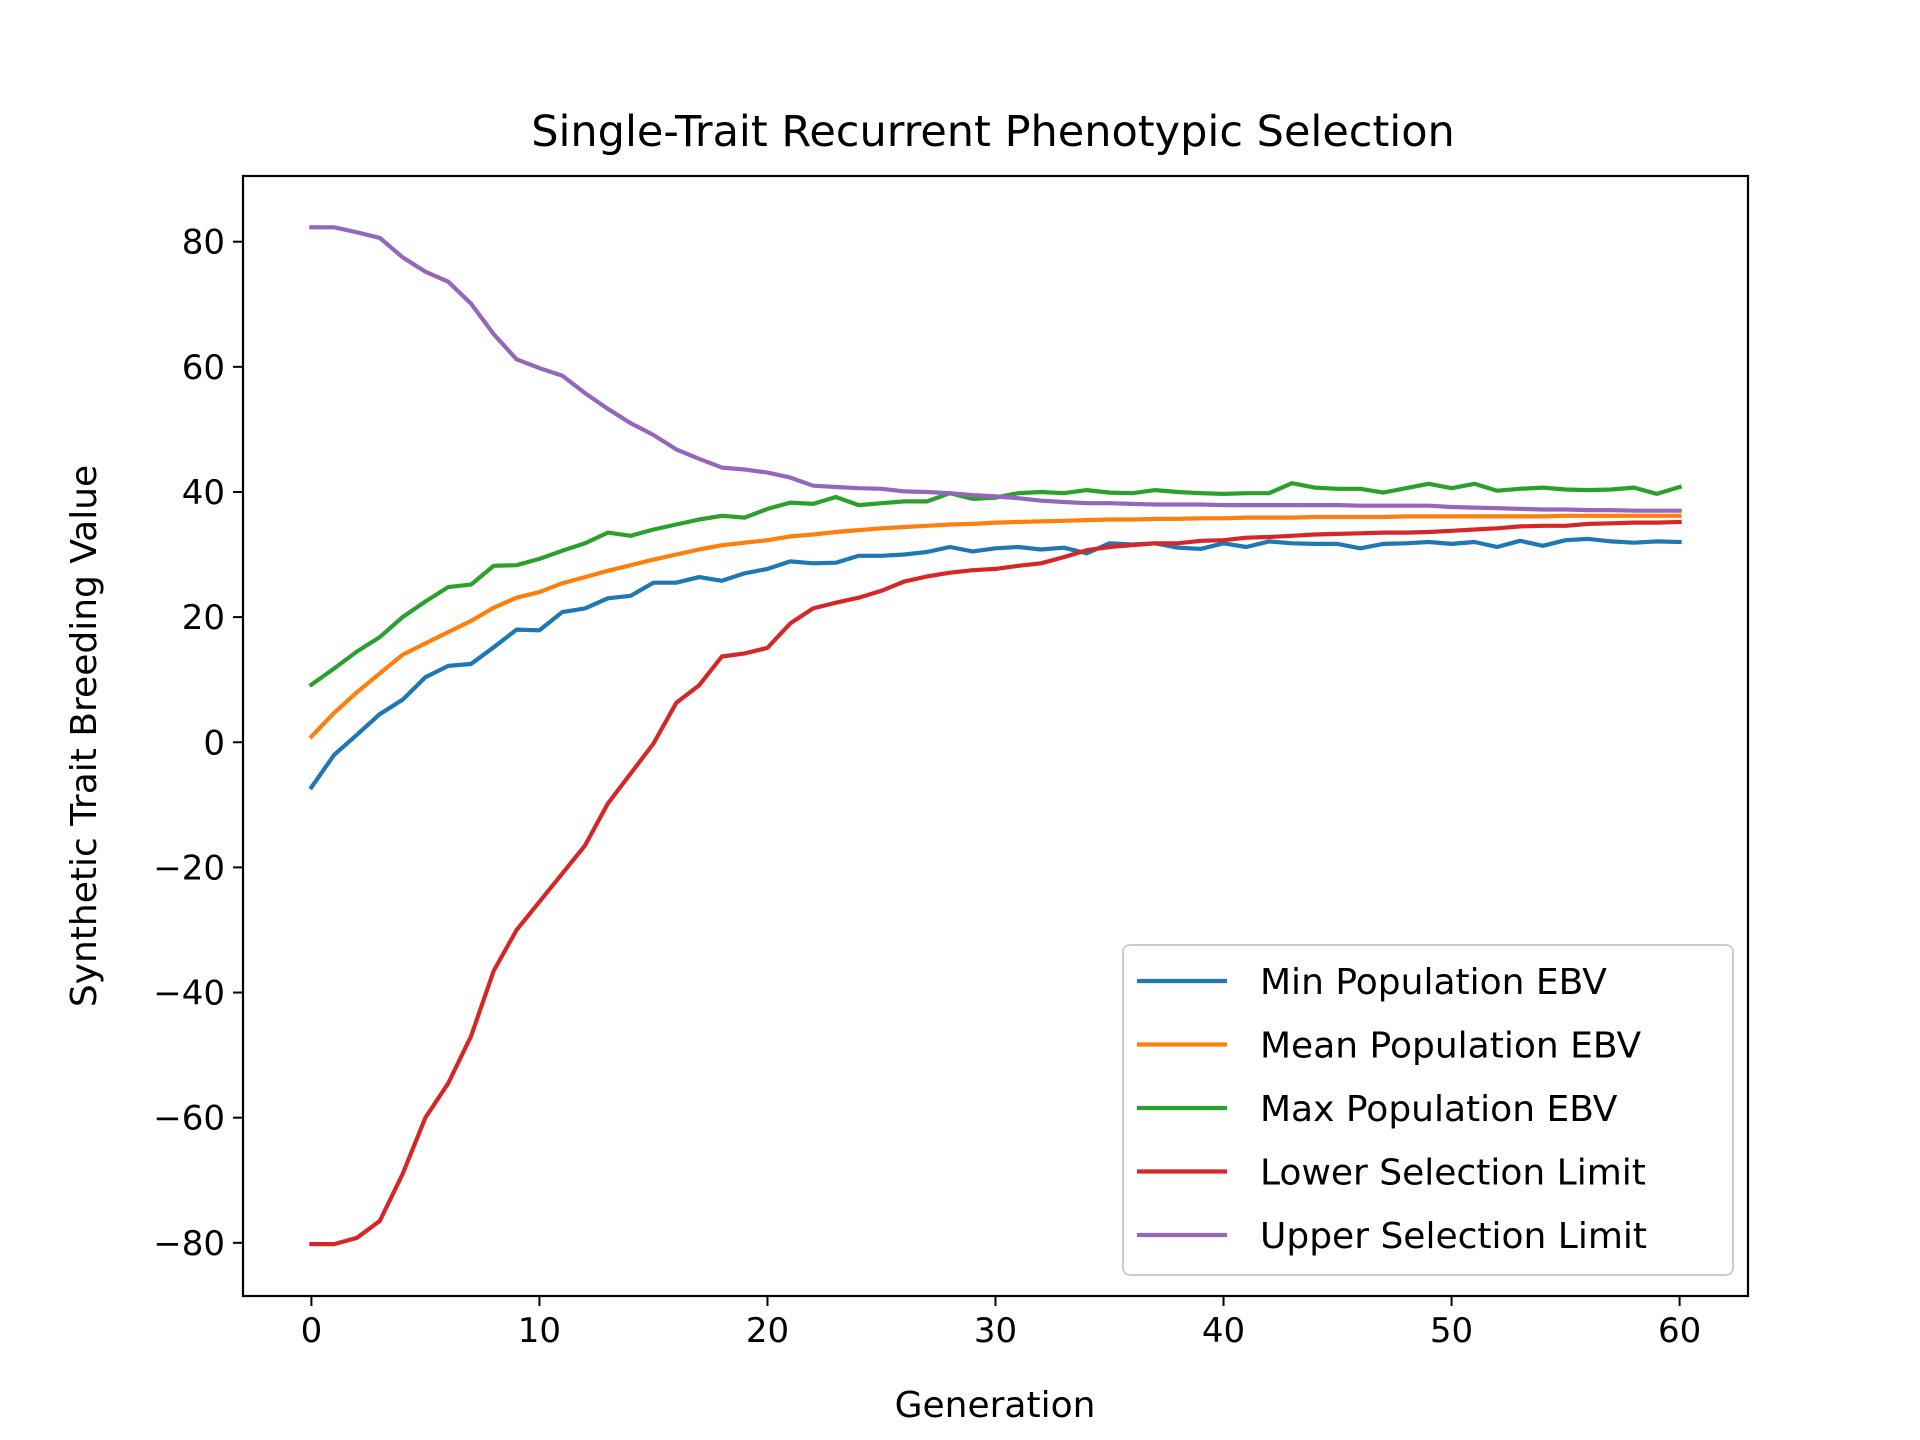  Describe the element at coordinates (189, 994) in the screenshot. I see `y-tick-label: −40` at that location.